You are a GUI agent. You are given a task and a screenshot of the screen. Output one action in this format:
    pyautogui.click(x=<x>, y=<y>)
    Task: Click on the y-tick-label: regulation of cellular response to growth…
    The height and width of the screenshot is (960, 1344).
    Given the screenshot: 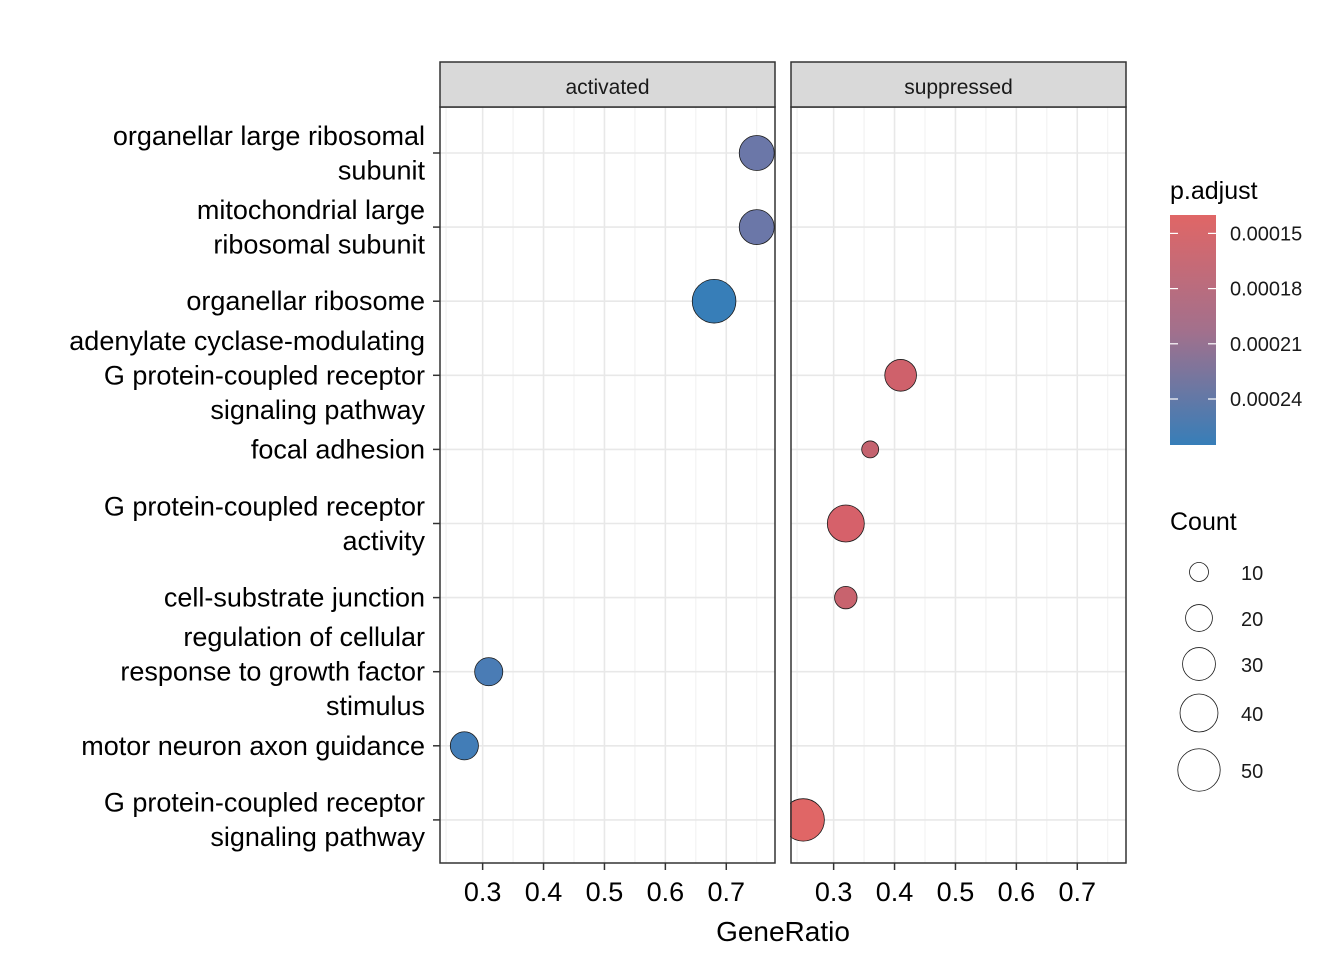 What is the action you would take?
    pyautogui.click(x=272, y=671)
    